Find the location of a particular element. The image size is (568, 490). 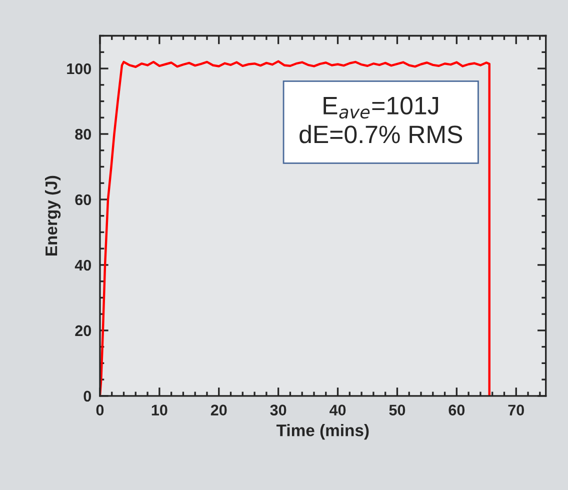

y-tick-label: 60 is located at coordinates (83, 200).